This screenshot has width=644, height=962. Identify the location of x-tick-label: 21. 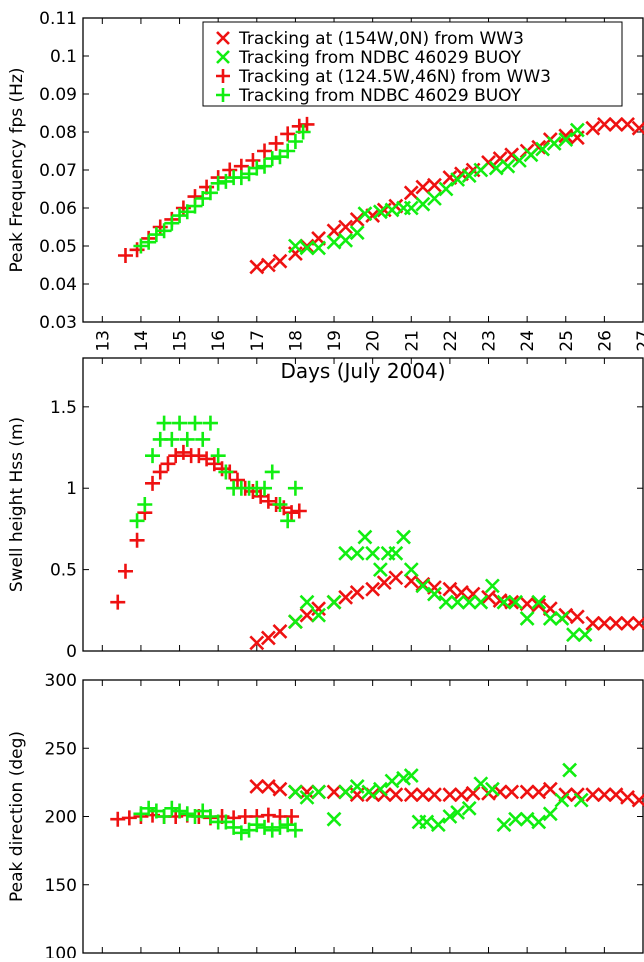
(412, 341).